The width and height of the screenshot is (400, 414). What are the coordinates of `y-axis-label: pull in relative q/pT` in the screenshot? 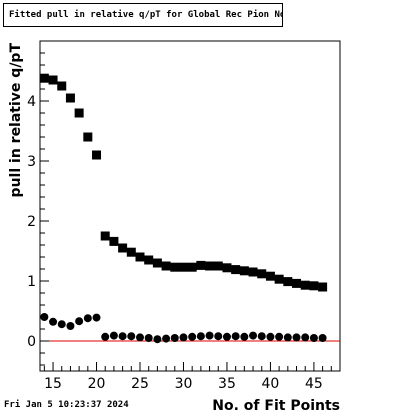 It's located at (16, 120).